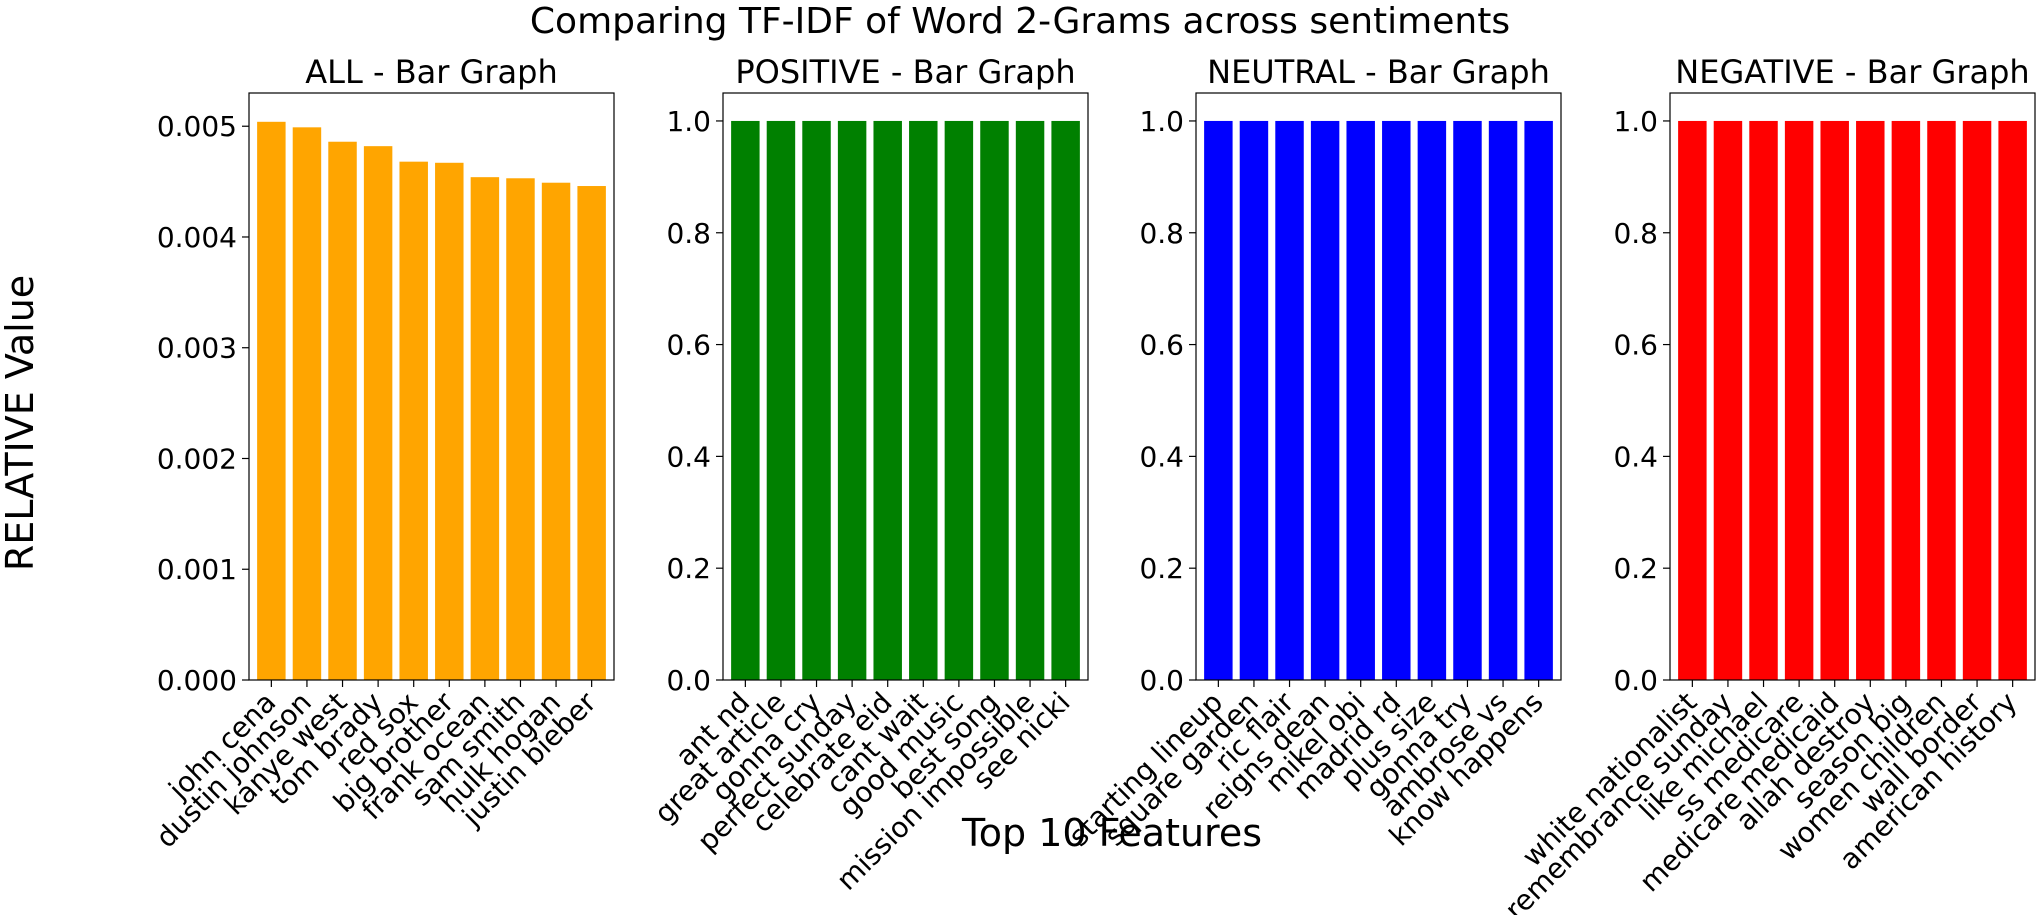 This screenshot has height=915, width=2041. Describe the element at coordinates (197, 569) in the screenshot. I see `y-tick-label: 0.001` at that location.